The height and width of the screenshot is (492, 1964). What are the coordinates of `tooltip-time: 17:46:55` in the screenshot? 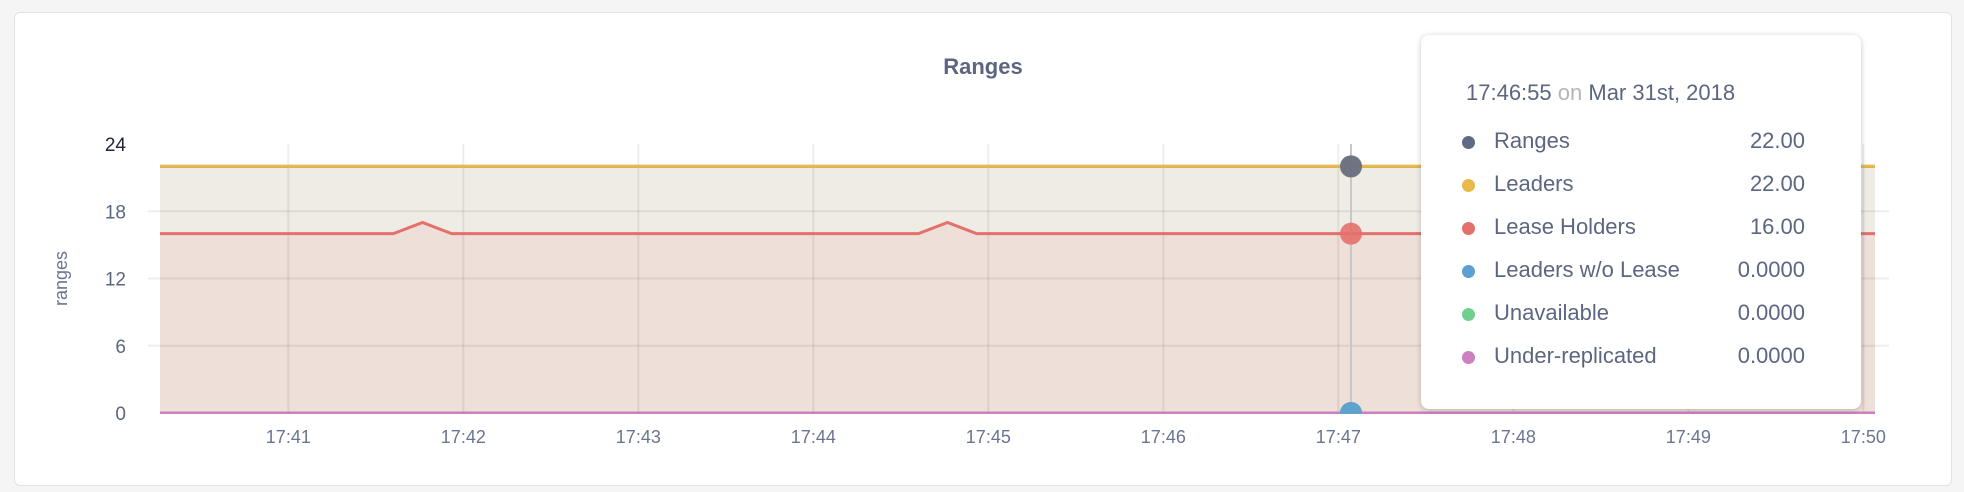 It's located at (1509, 92).